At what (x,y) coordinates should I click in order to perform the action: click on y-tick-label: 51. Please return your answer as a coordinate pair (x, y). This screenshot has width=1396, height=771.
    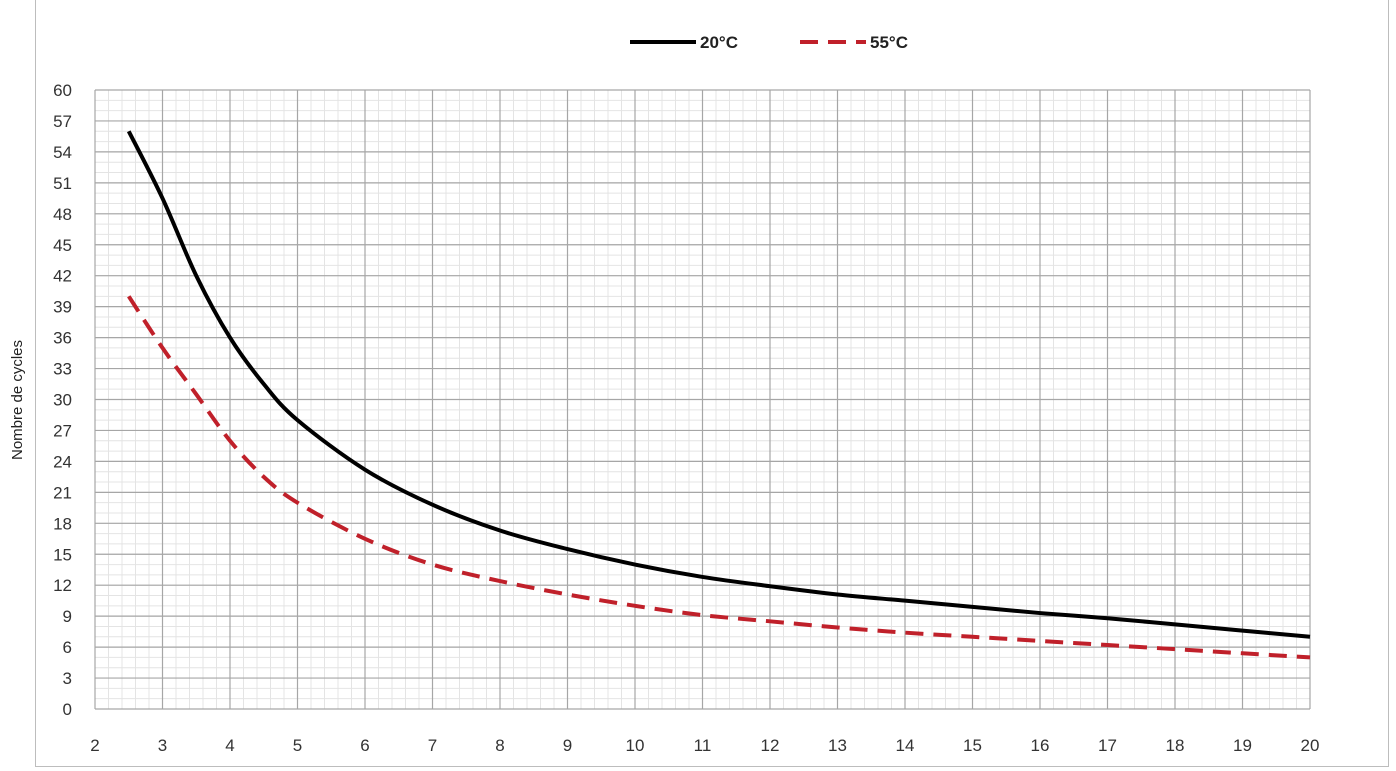
    Looking at the image, I should click on (62, 183).